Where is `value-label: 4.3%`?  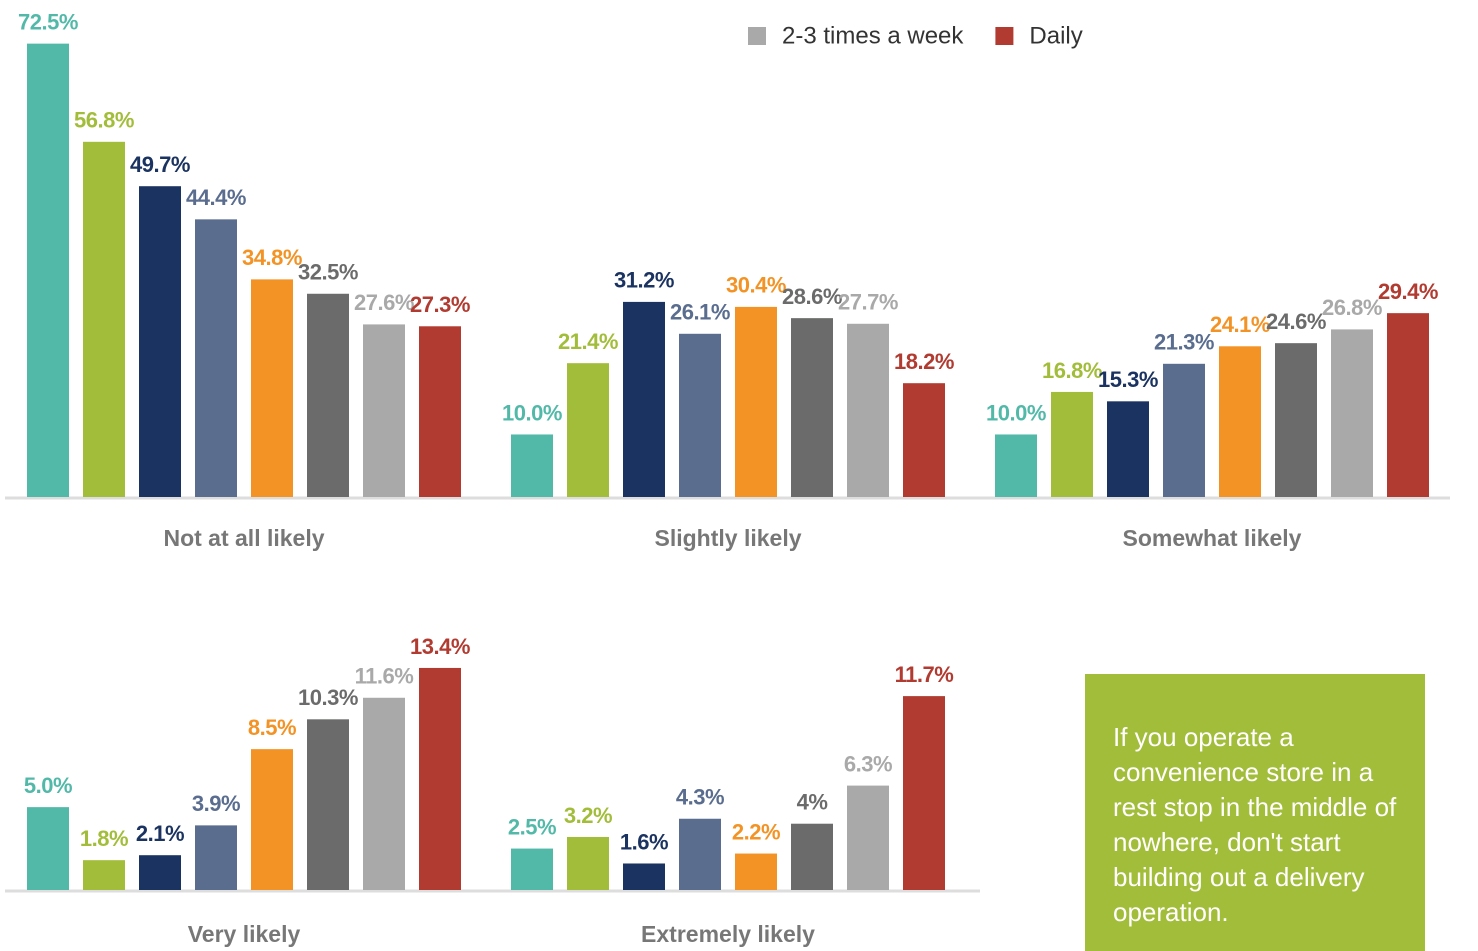
value-label: 4.3% is located at coordinates (700, 797).